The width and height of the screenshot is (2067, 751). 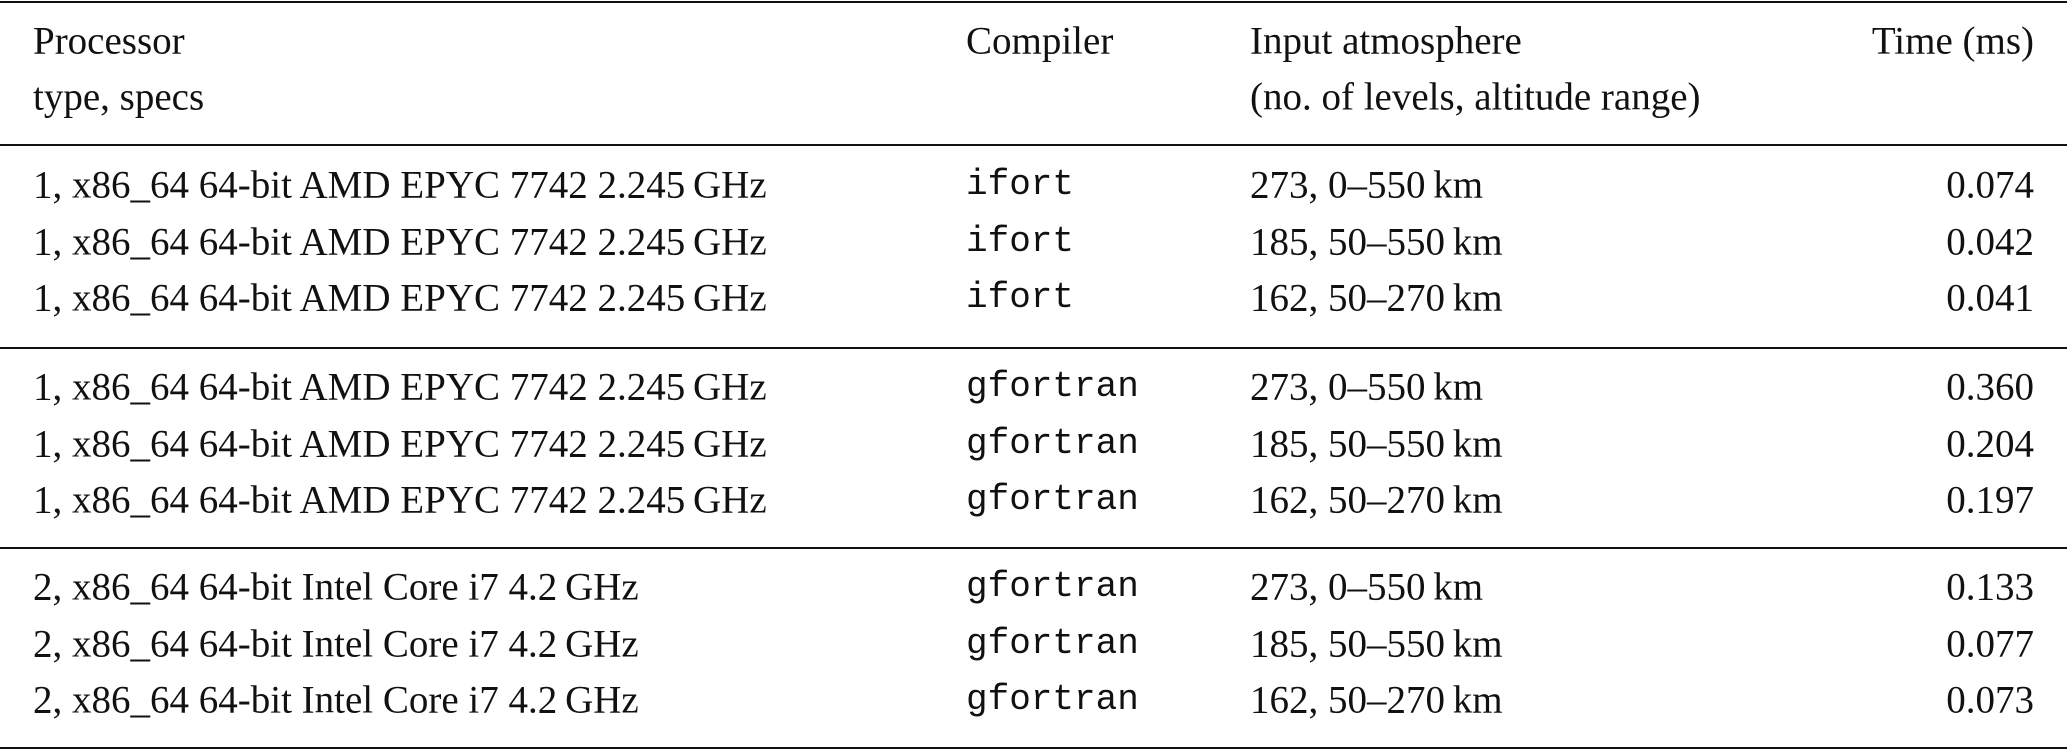 I want to click on time-cell: 0.074, so click(x=1990, y=185).